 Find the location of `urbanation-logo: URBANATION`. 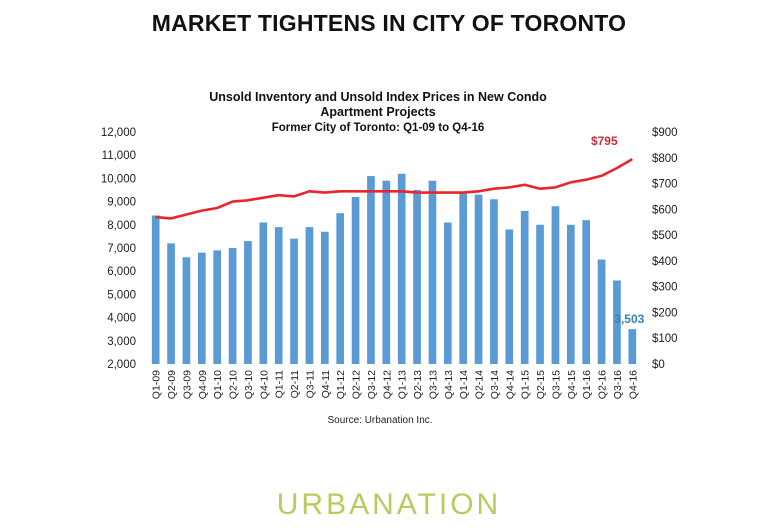

urbanation-logo: URBANATION is located at coordinates (389, 504).